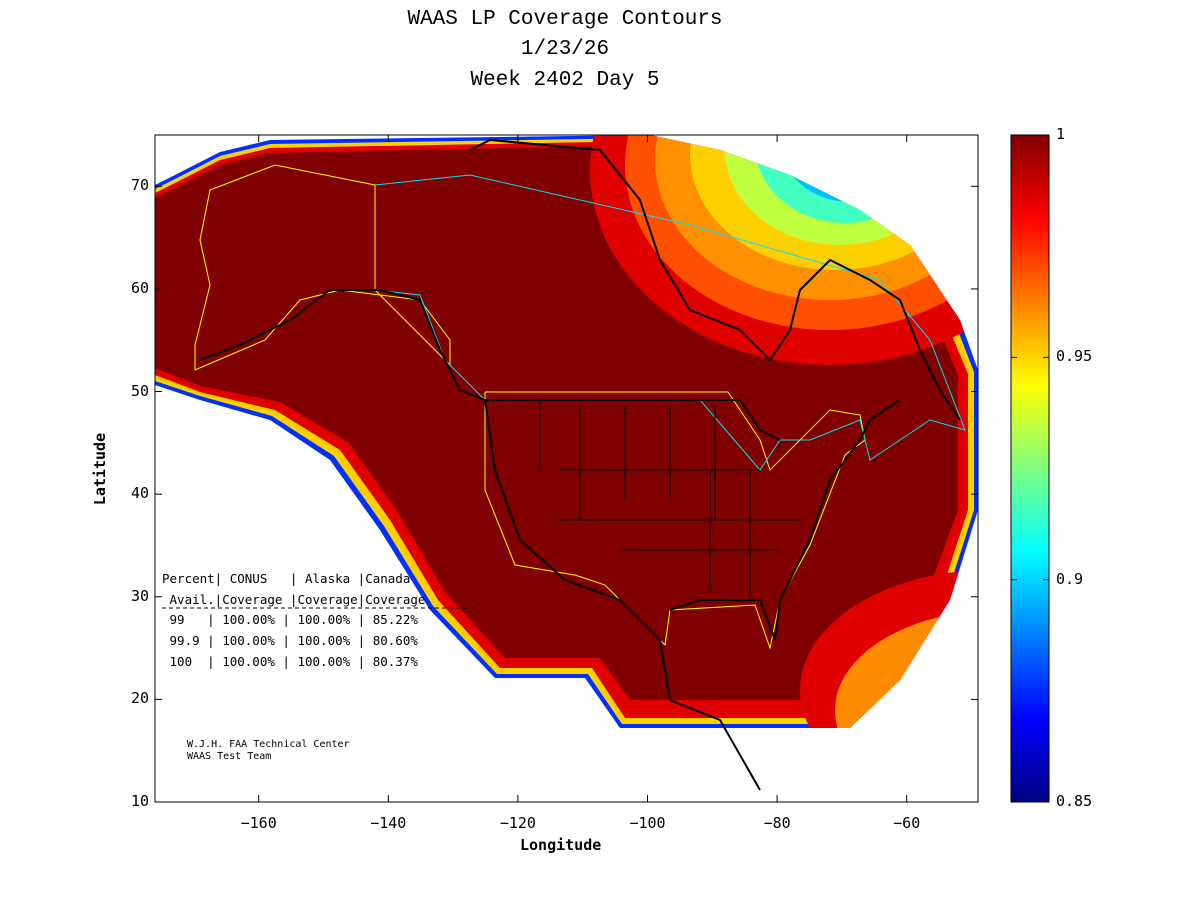 This screenshot has width=1200, height=900. Describe the element at coordinates (139, 185) in the screenshot. I see `y-tick-label: 70` at that location.